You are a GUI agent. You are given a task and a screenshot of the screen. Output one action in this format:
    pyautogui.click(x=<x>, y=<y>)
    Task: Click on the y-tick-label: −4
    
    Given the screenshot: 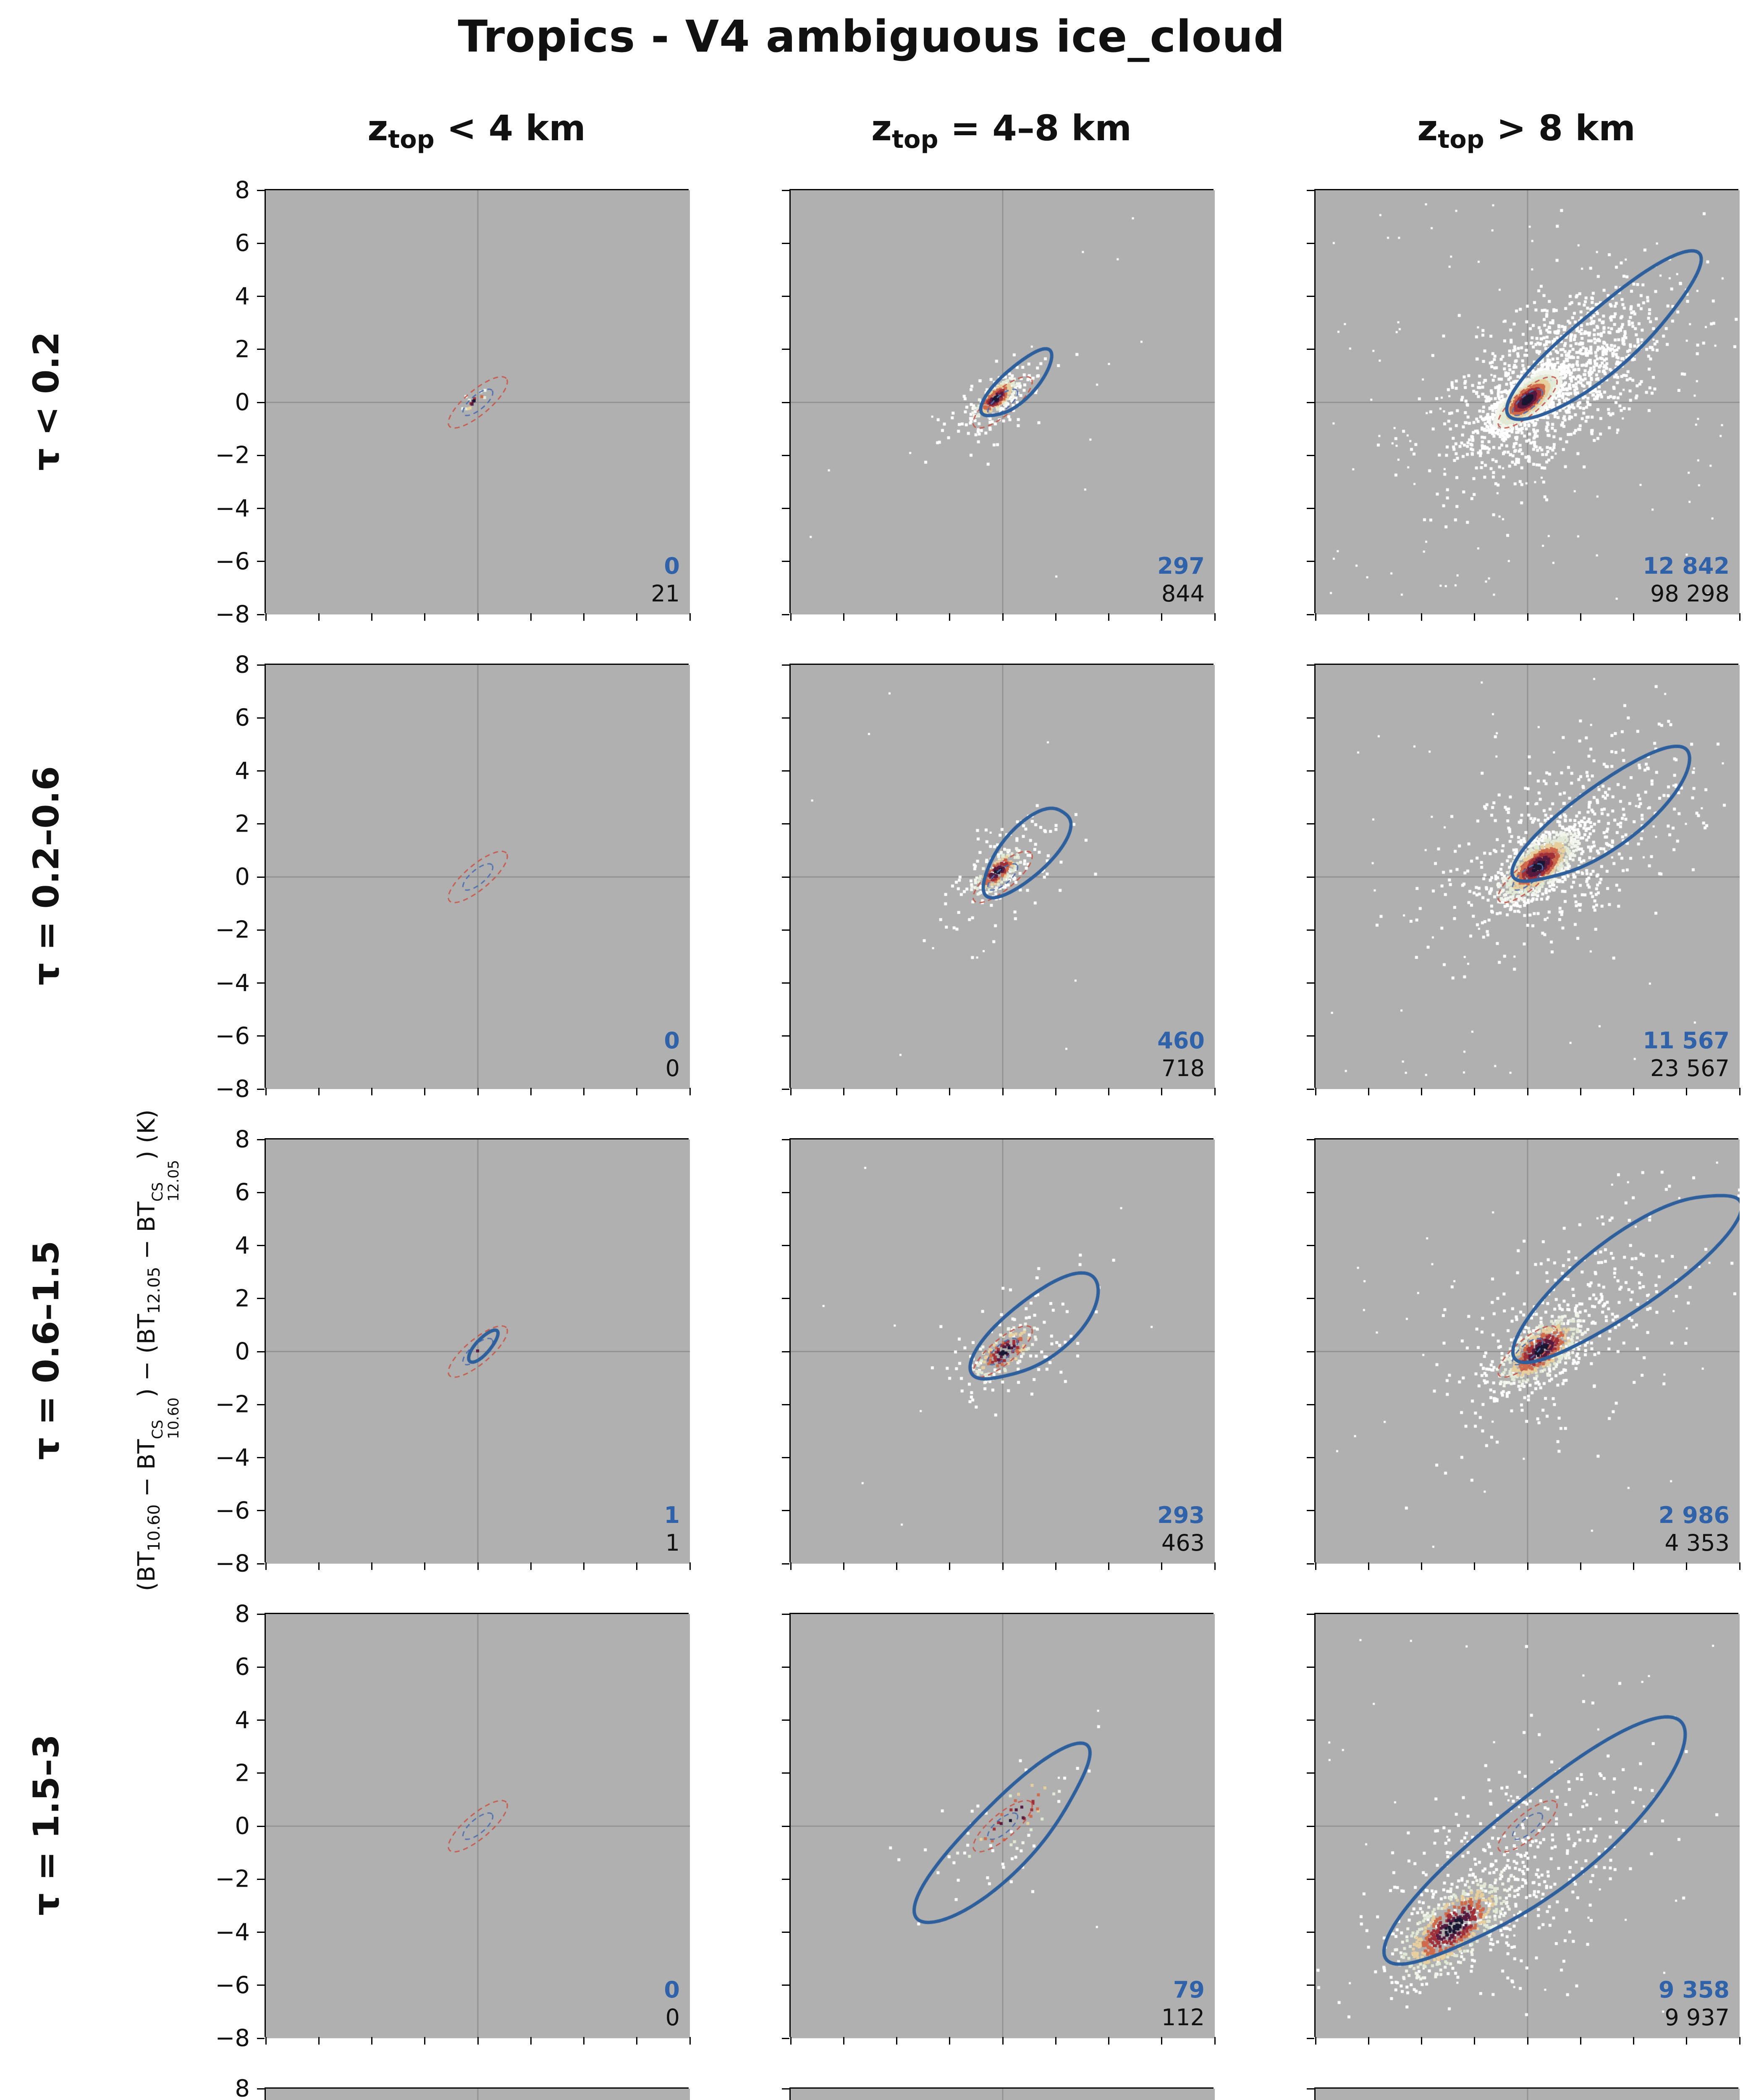 What is the action you would take?
    pyautogui.click(x=232, y=983)
    